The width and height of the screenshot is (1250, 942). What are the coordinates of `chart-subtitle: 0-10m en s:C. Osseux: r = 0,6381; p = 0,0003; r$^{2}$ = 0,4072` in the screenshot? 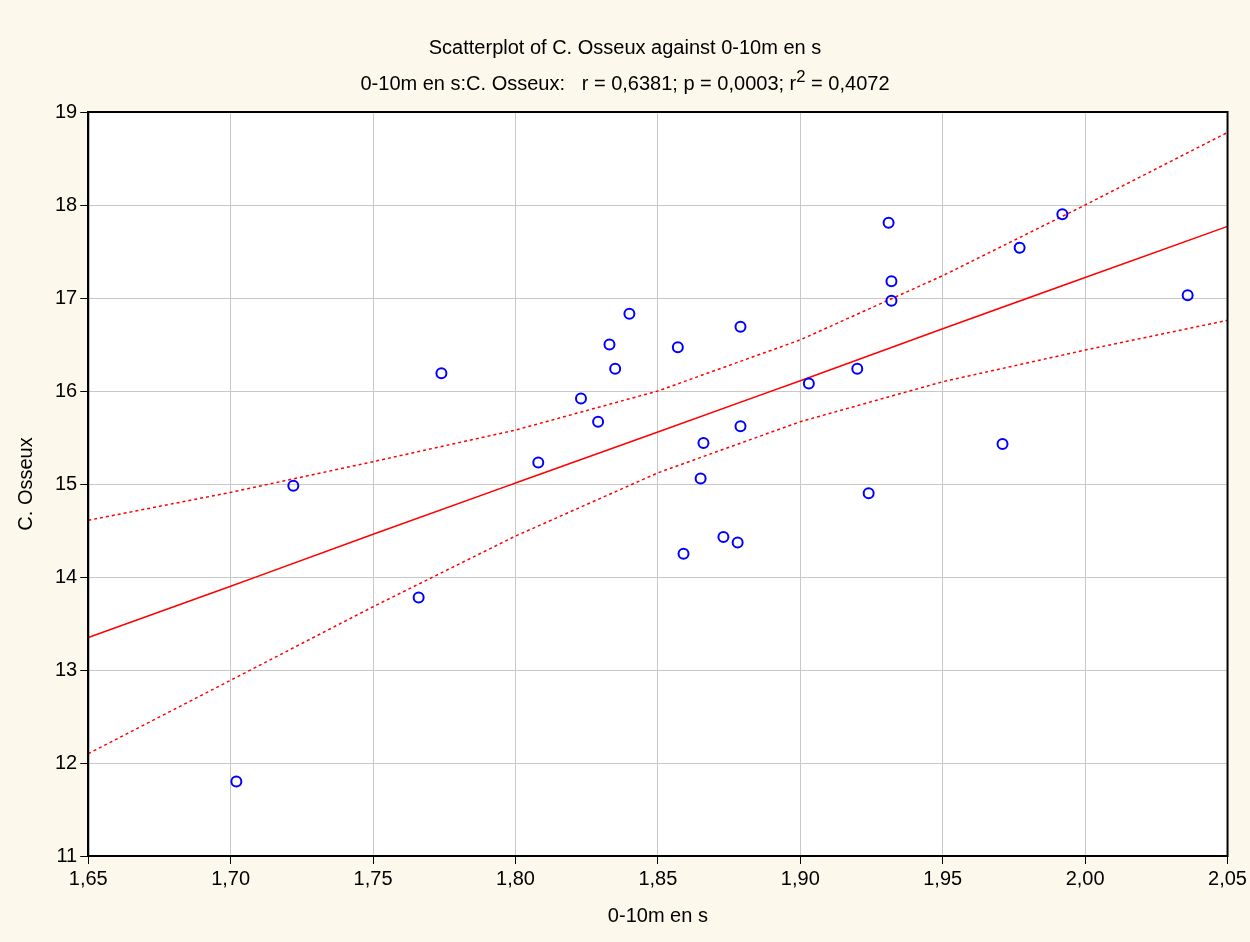 It's located at (625, 81).